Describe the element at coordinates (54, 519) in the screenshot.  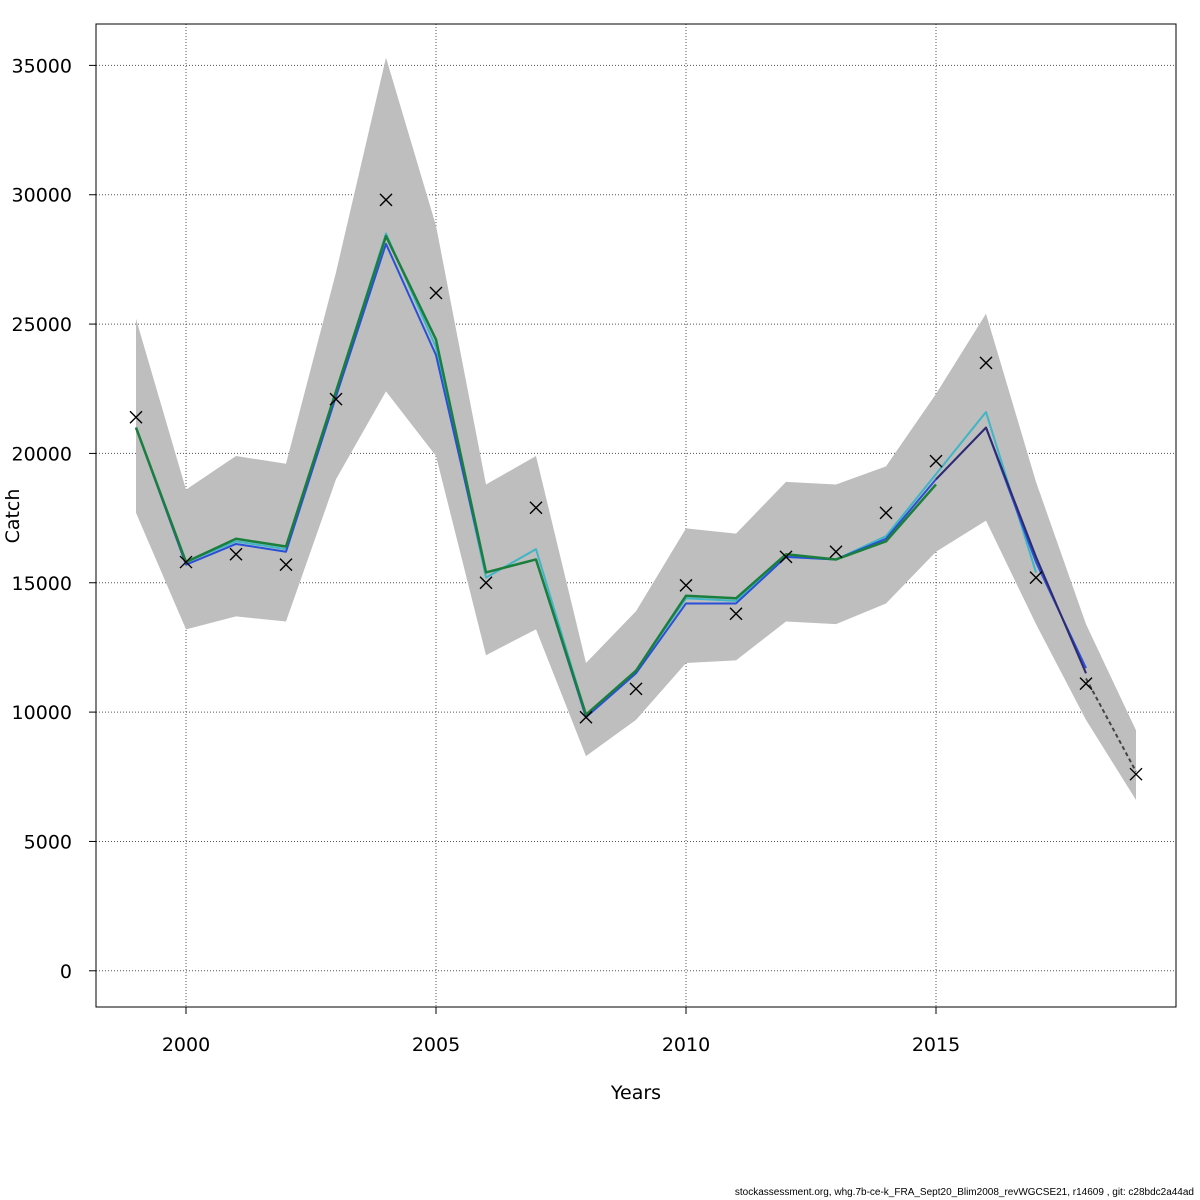
I see `y-axis-ticks: 0 5000 10000 15000 20000 25000 30000 35000` at that location.